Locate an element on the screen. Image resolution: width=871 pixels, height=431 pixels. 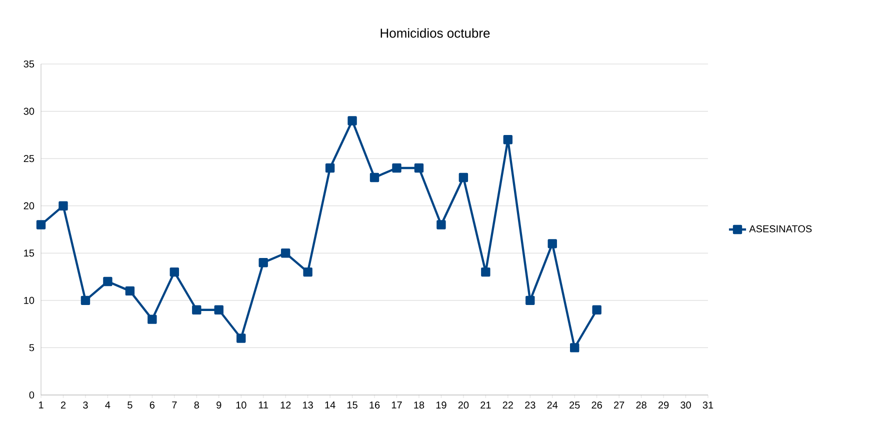
y-tick-label: 10 is located at coordinates (29, 300).